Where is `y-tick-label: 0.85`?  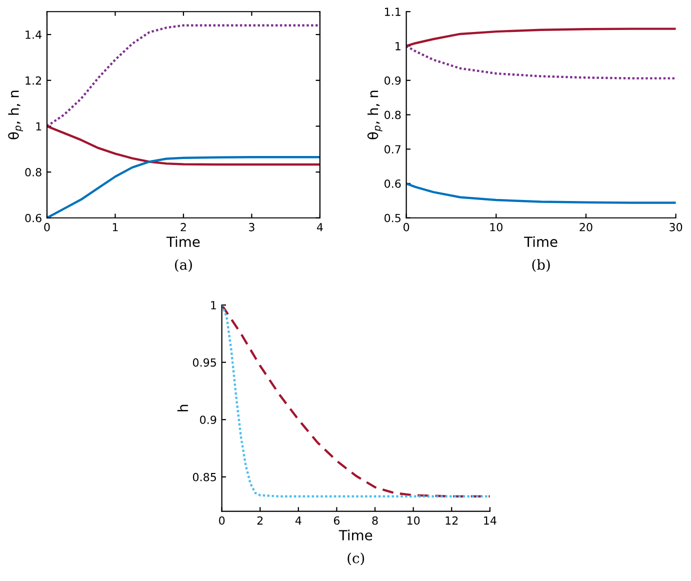 y-tick-label: 0.85 is located at coordinates (204, 477).